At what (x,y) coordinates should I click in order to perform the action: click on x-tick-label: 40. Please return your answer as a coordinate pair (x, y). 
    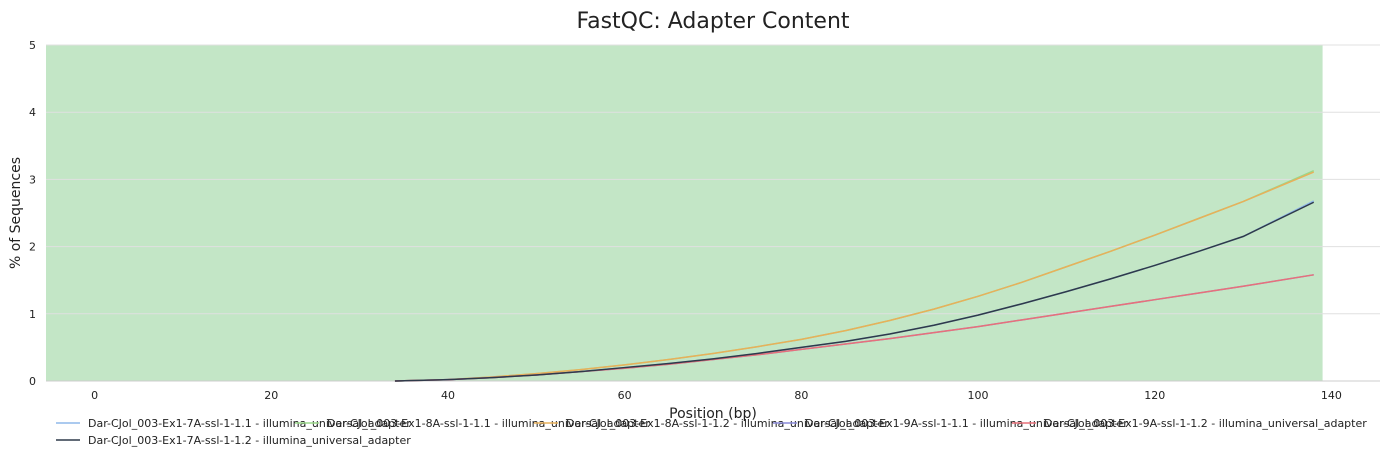
    Looking at the image, I should click on (448, 395).